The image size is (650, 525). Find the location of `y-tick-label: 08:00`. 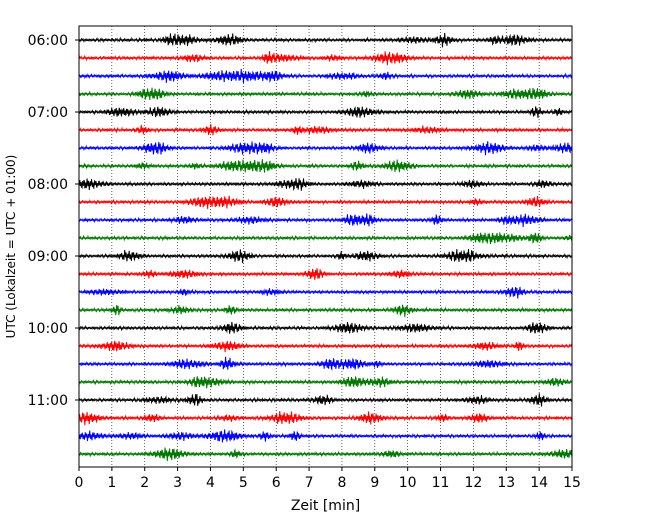

y-tick-label: 08:00 is located at coordinates (48, 185).